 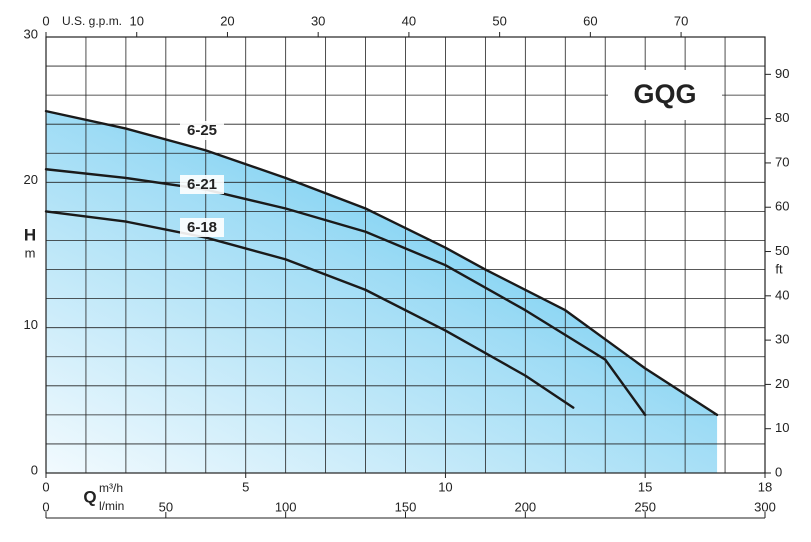 I want to click on x2-tick-label: 40, so click(x=409, y=20).